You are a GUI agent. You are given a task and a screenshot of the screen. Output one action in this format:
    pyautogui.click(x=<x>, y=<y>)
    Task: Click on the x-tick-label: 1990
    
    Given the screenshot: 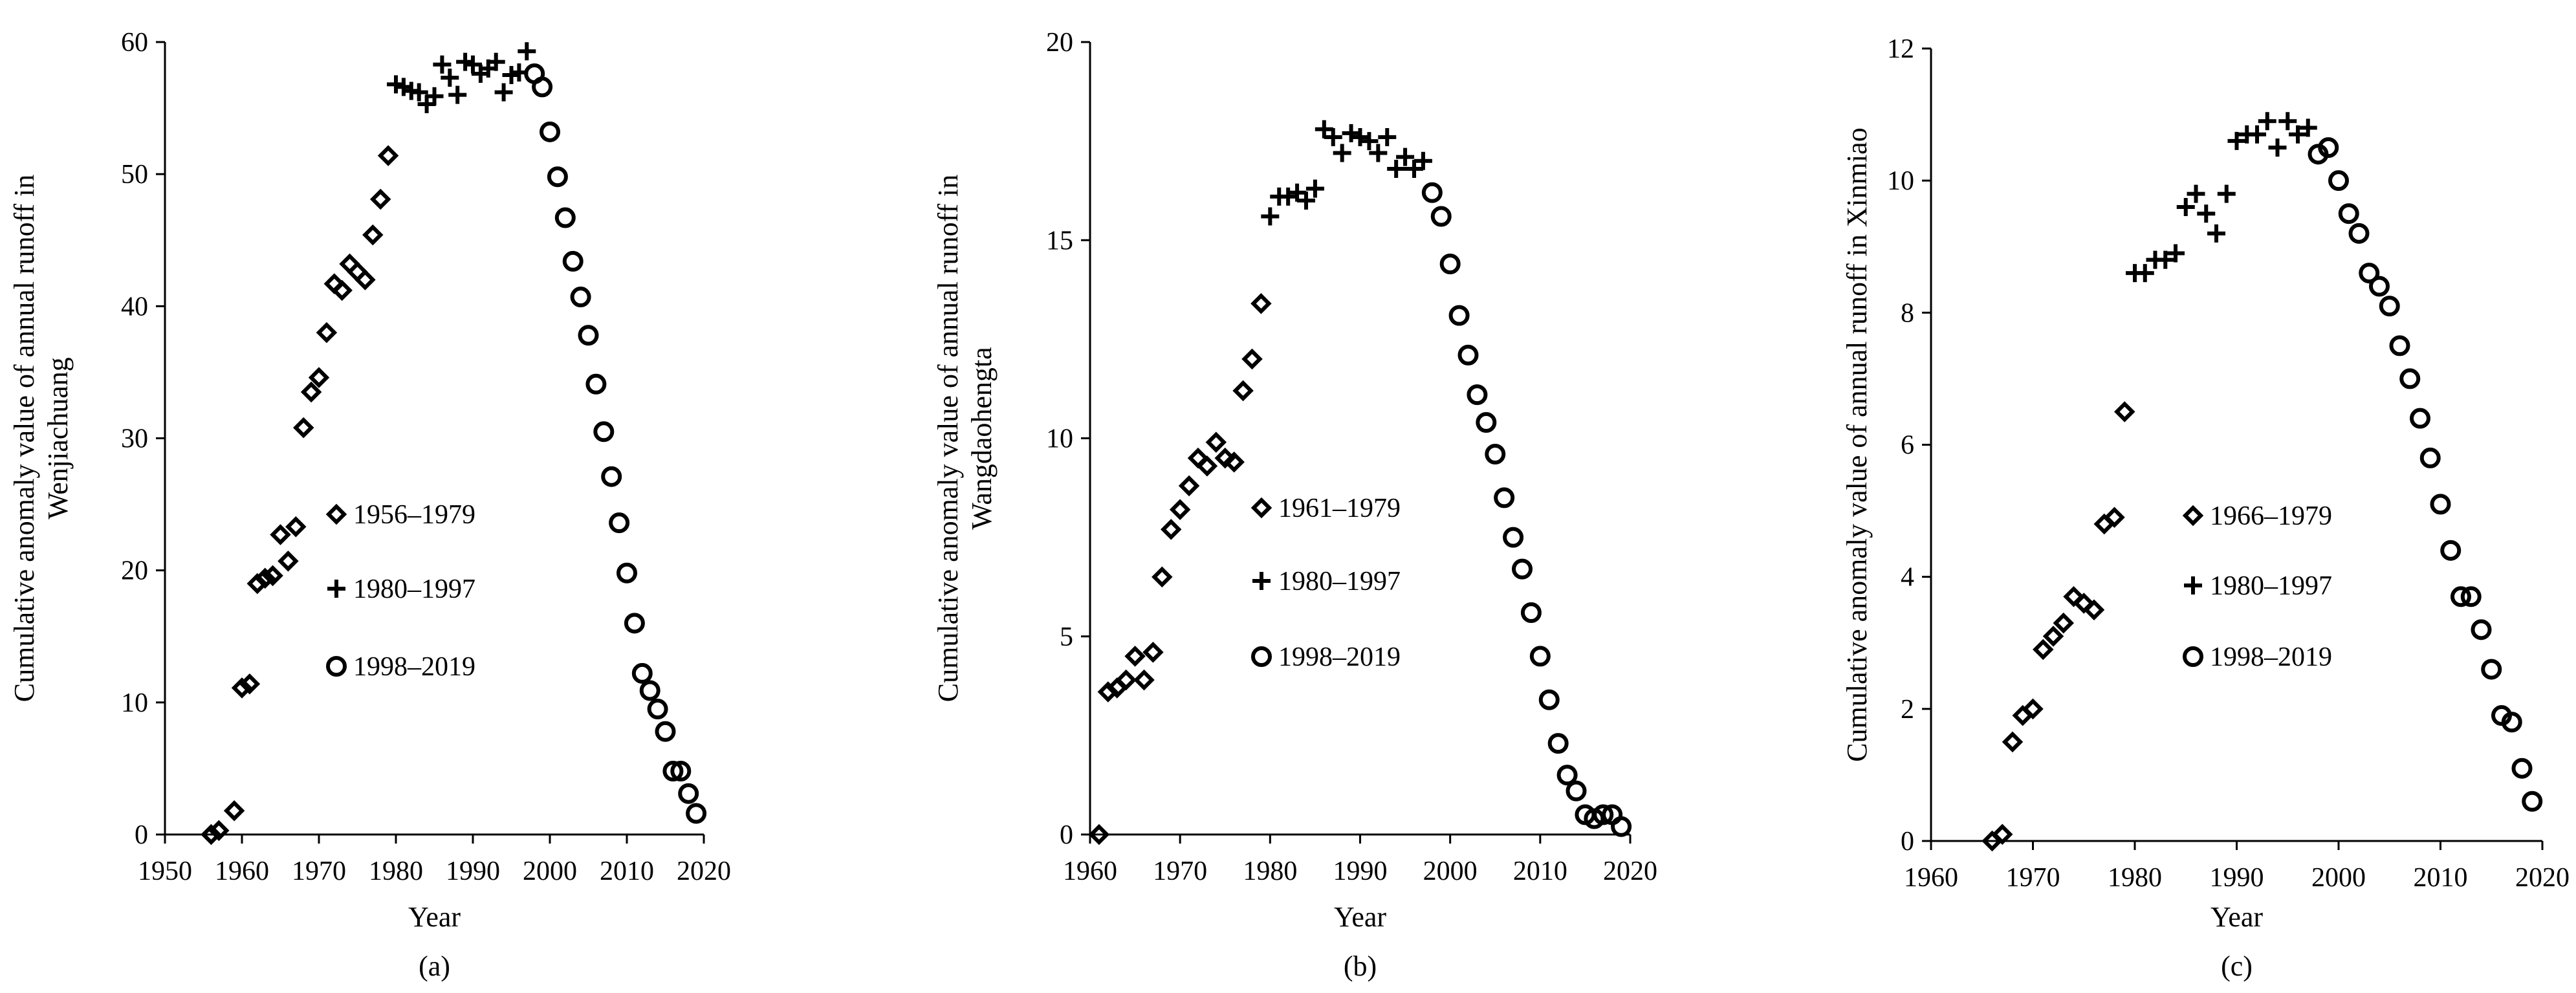 What is the action you would take?
    pyautogui.click(x=1360, y=871)
    